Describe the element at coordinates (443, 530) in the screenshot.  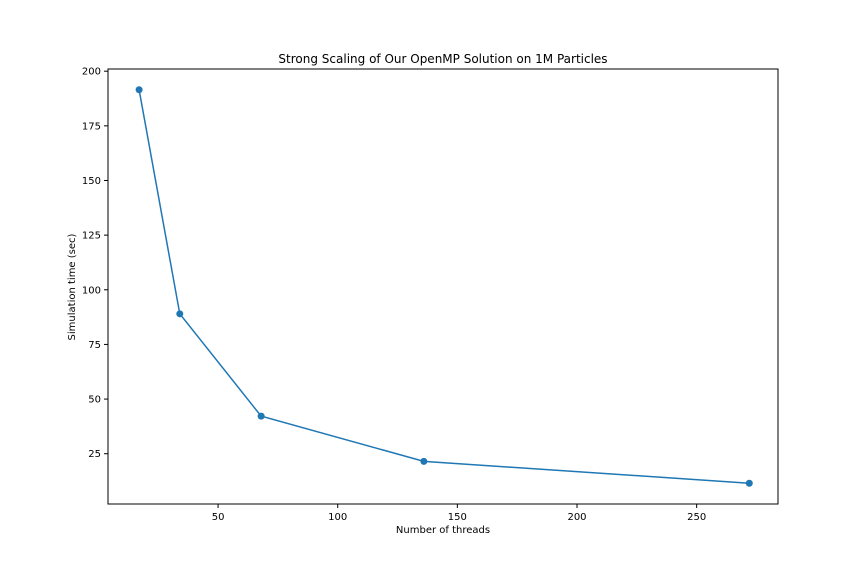
I see `x-axis-label: Number of threads` at that location.